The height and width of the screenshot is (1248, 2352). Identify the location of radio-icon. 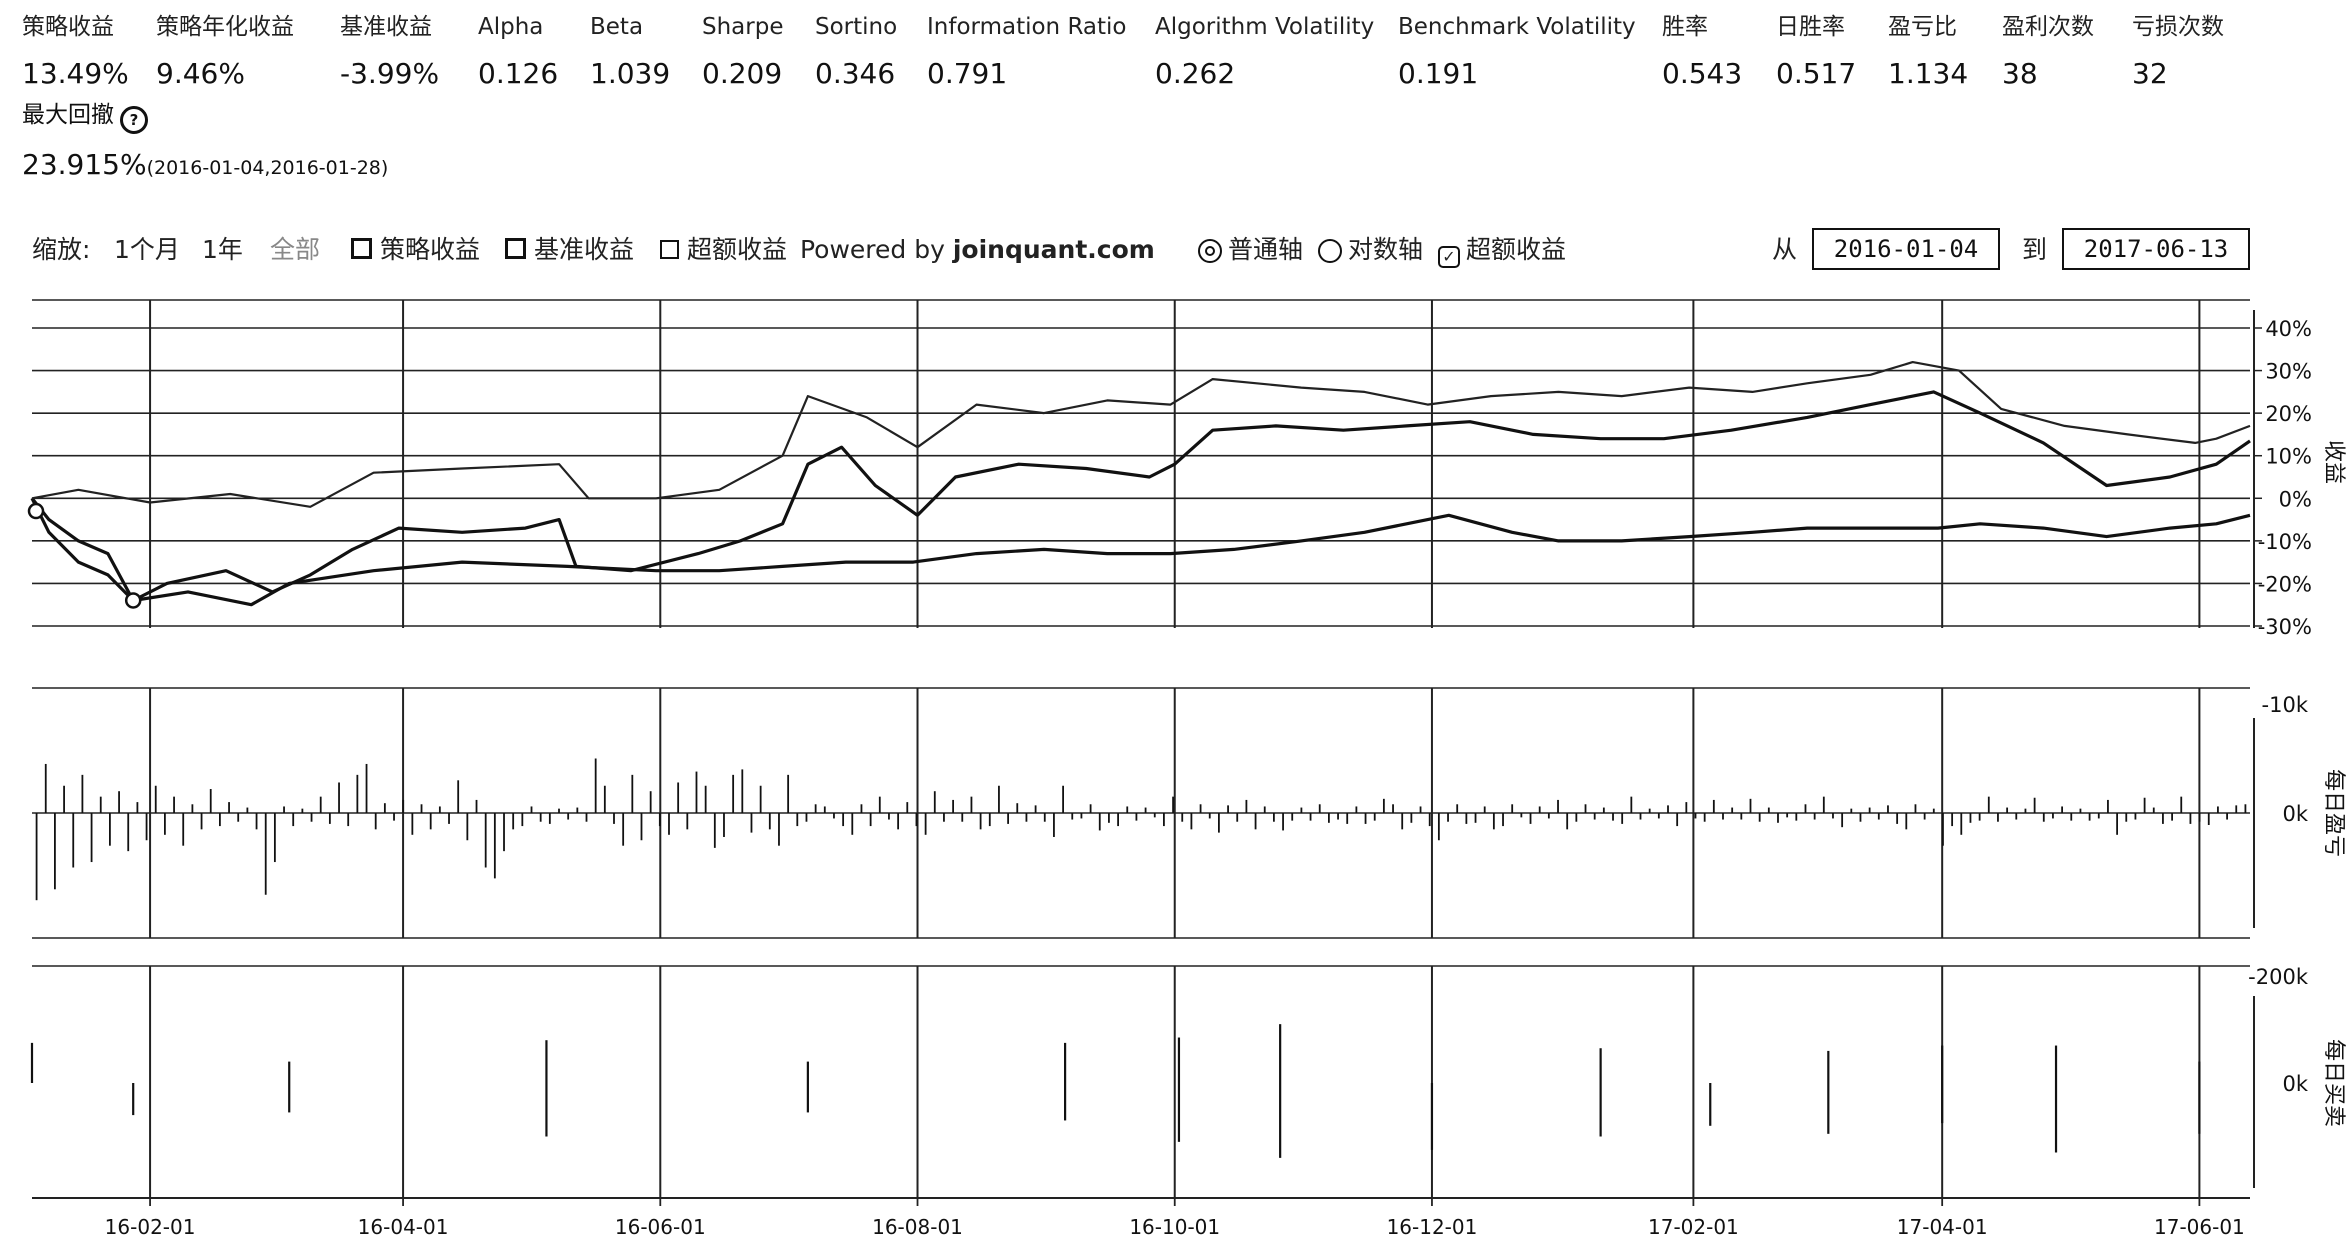
(1330, 251).